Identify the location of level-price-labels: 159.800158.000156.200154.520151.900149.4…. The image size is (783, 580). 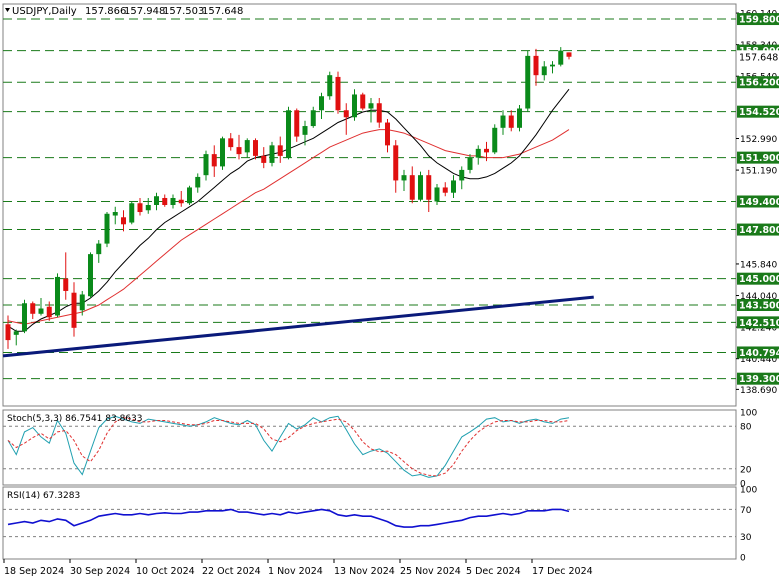
(759, 199).